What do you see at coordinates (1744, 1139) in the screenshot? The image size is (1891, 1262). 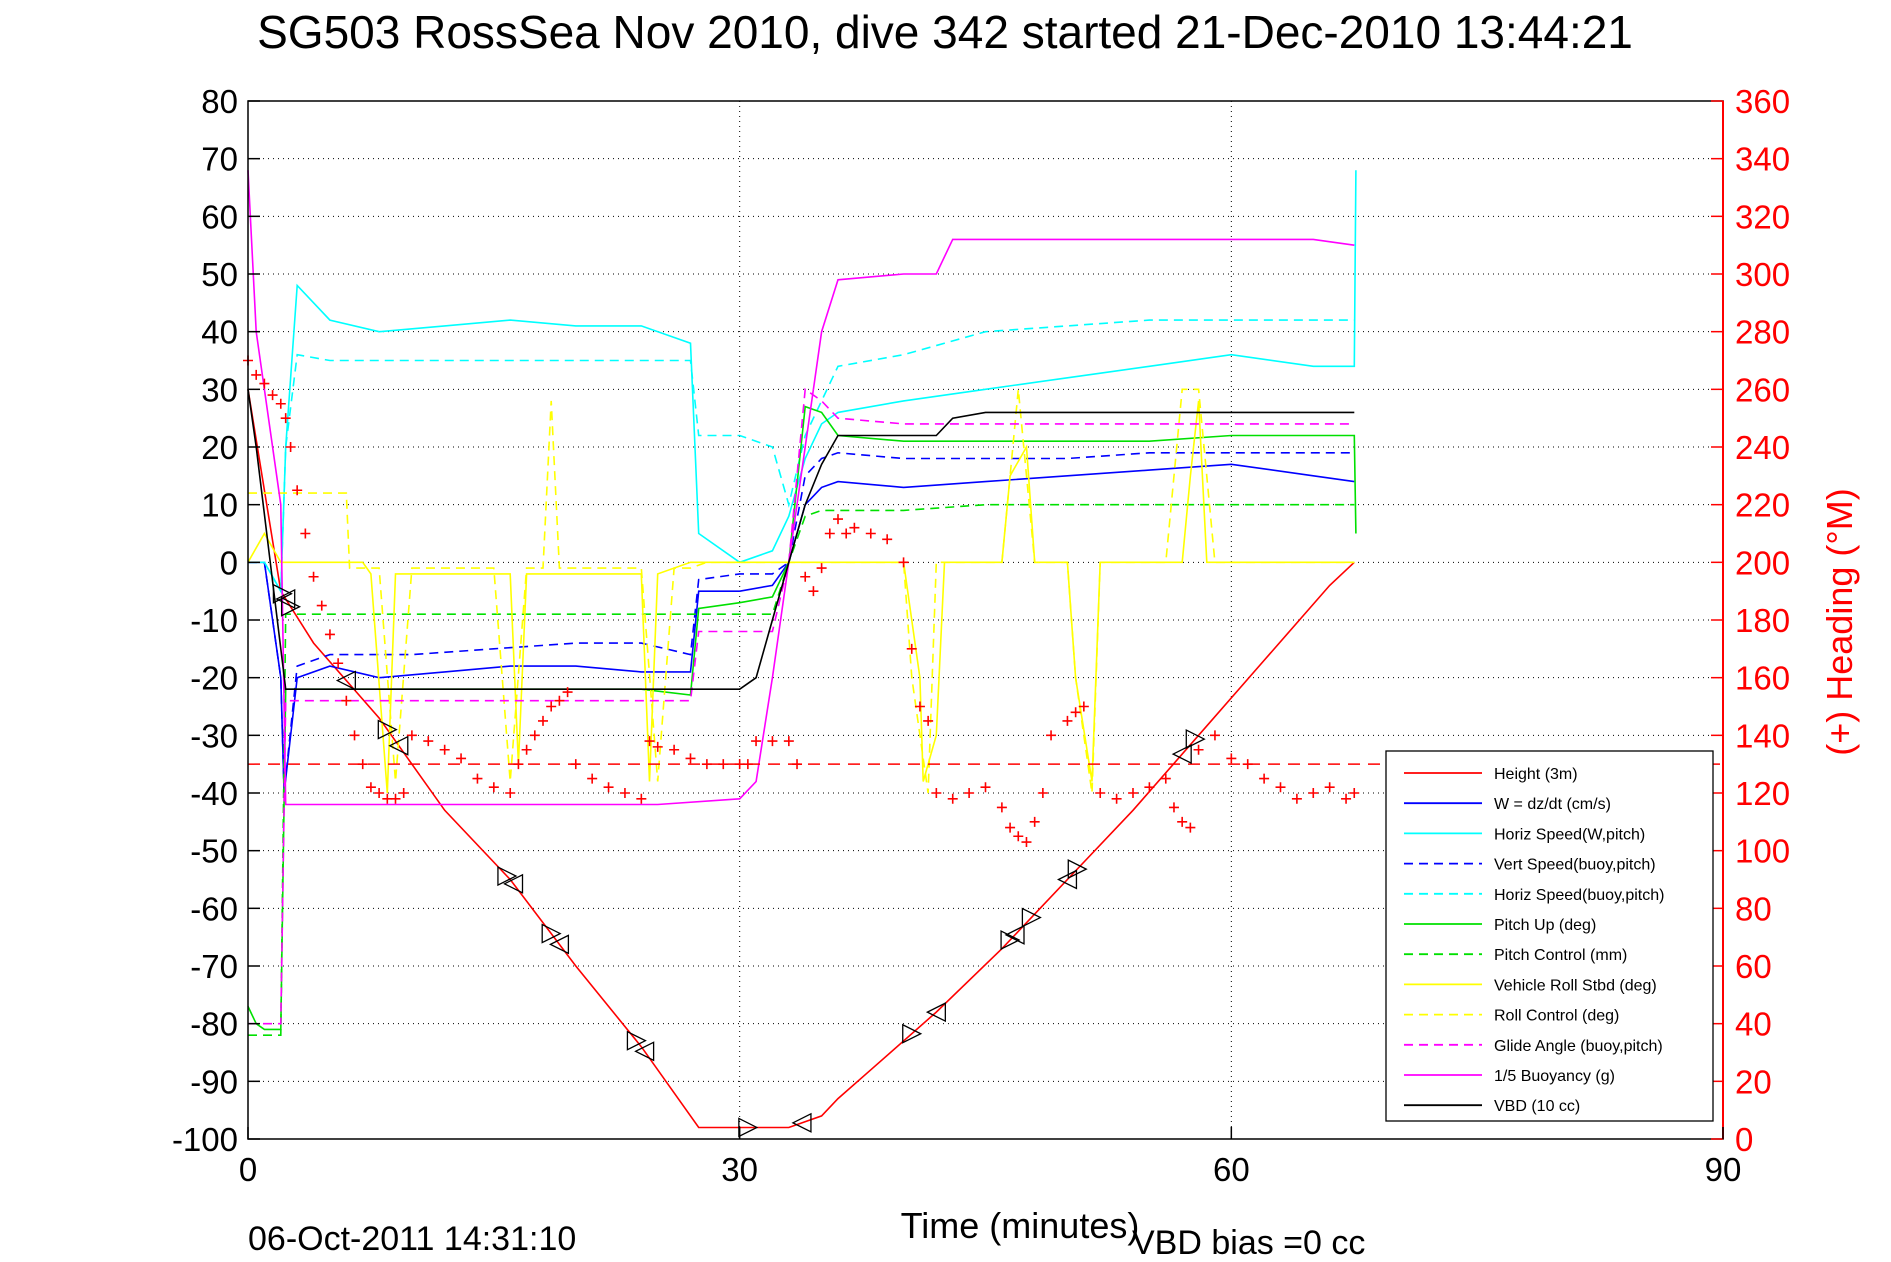 I see `y2-tick-label: 0` at bounding box center [1744, 1139].